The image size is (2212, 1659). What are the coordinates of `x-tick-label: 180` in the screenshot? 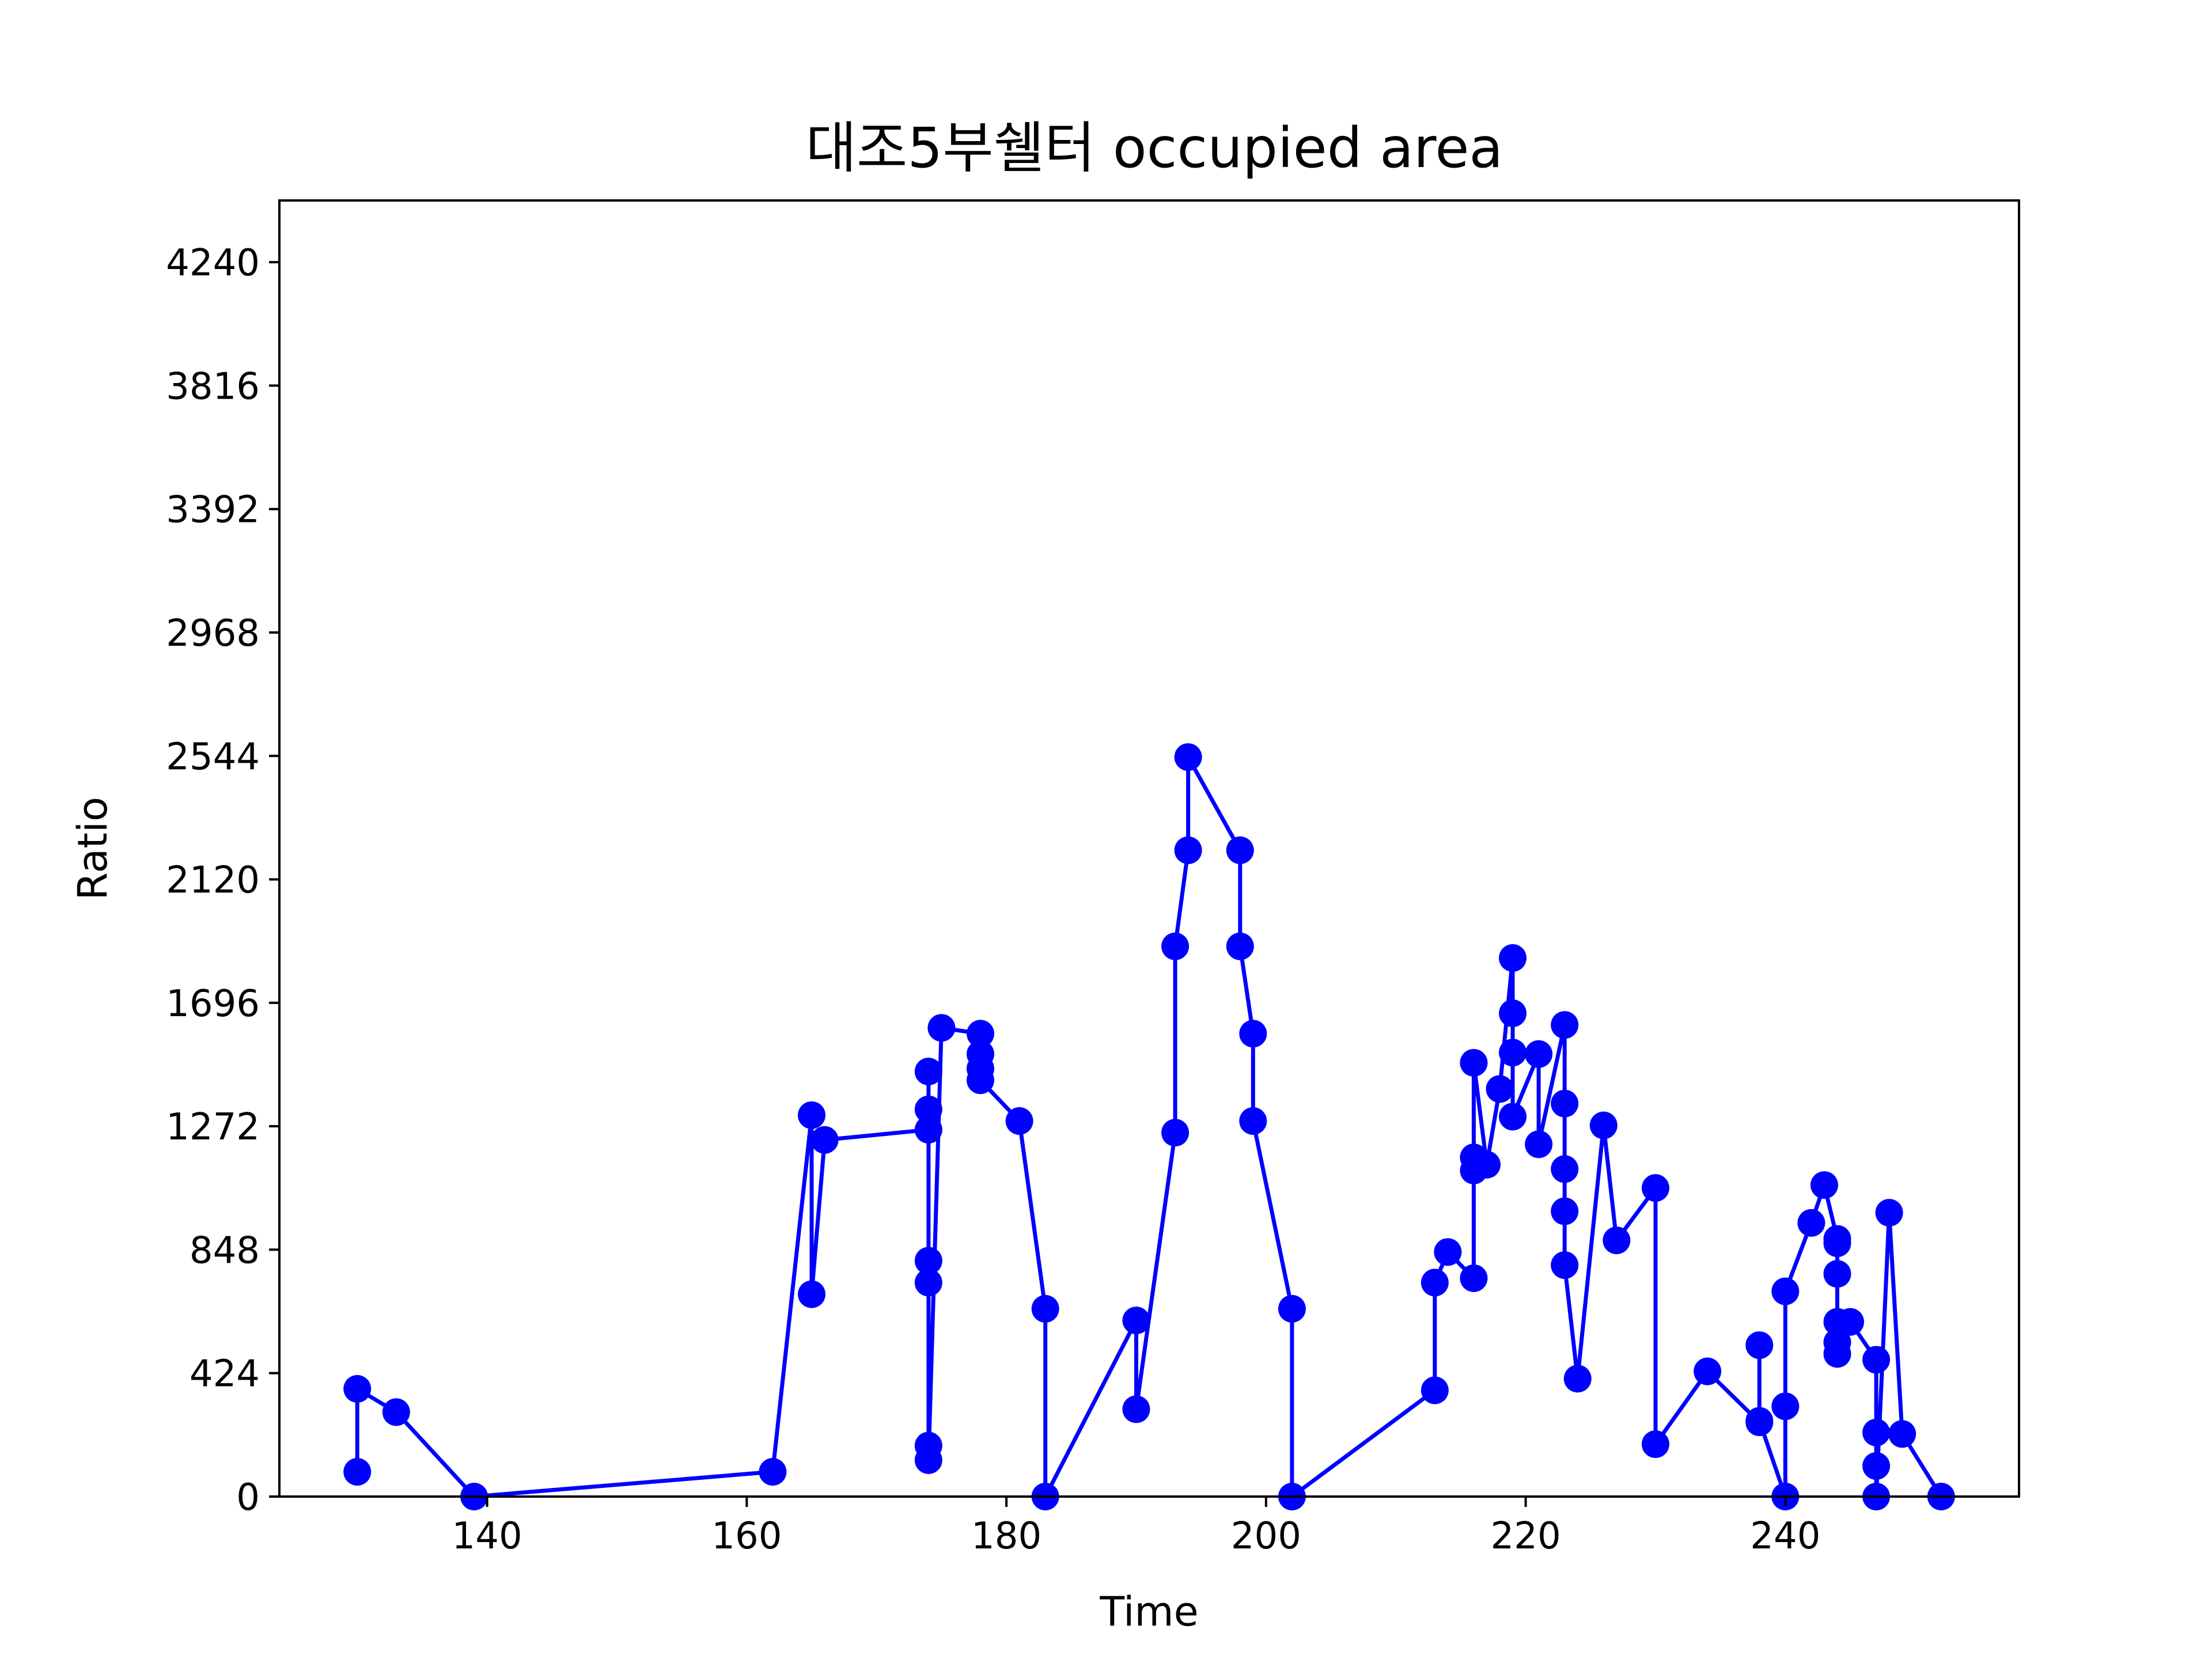 It's located at (1006, 1536).